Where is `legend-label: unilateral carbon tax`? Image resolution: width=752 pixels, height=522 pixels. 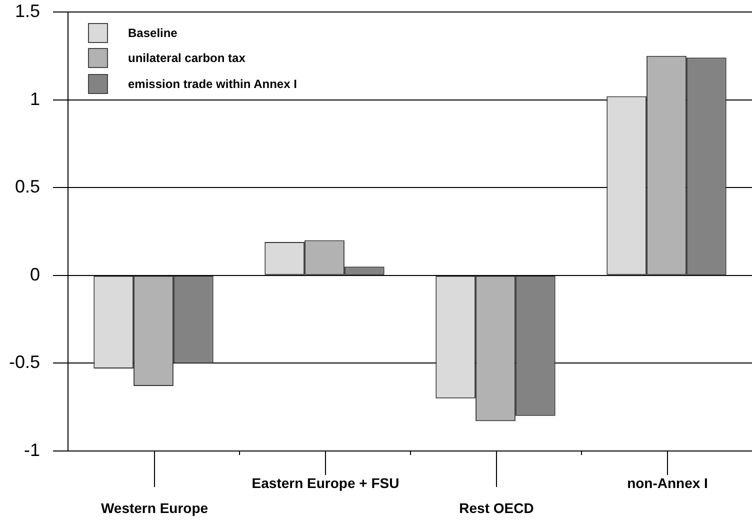
legend-label: unilateral carbon tax is located at coordinates (187, 58).